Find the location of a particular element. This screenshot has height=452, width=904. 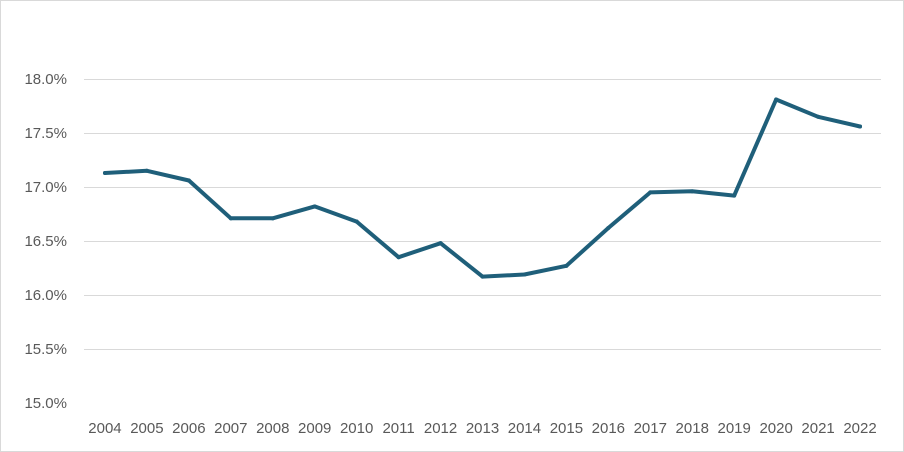

x-tick-label: 2018 is located at coordinates (692, 428).